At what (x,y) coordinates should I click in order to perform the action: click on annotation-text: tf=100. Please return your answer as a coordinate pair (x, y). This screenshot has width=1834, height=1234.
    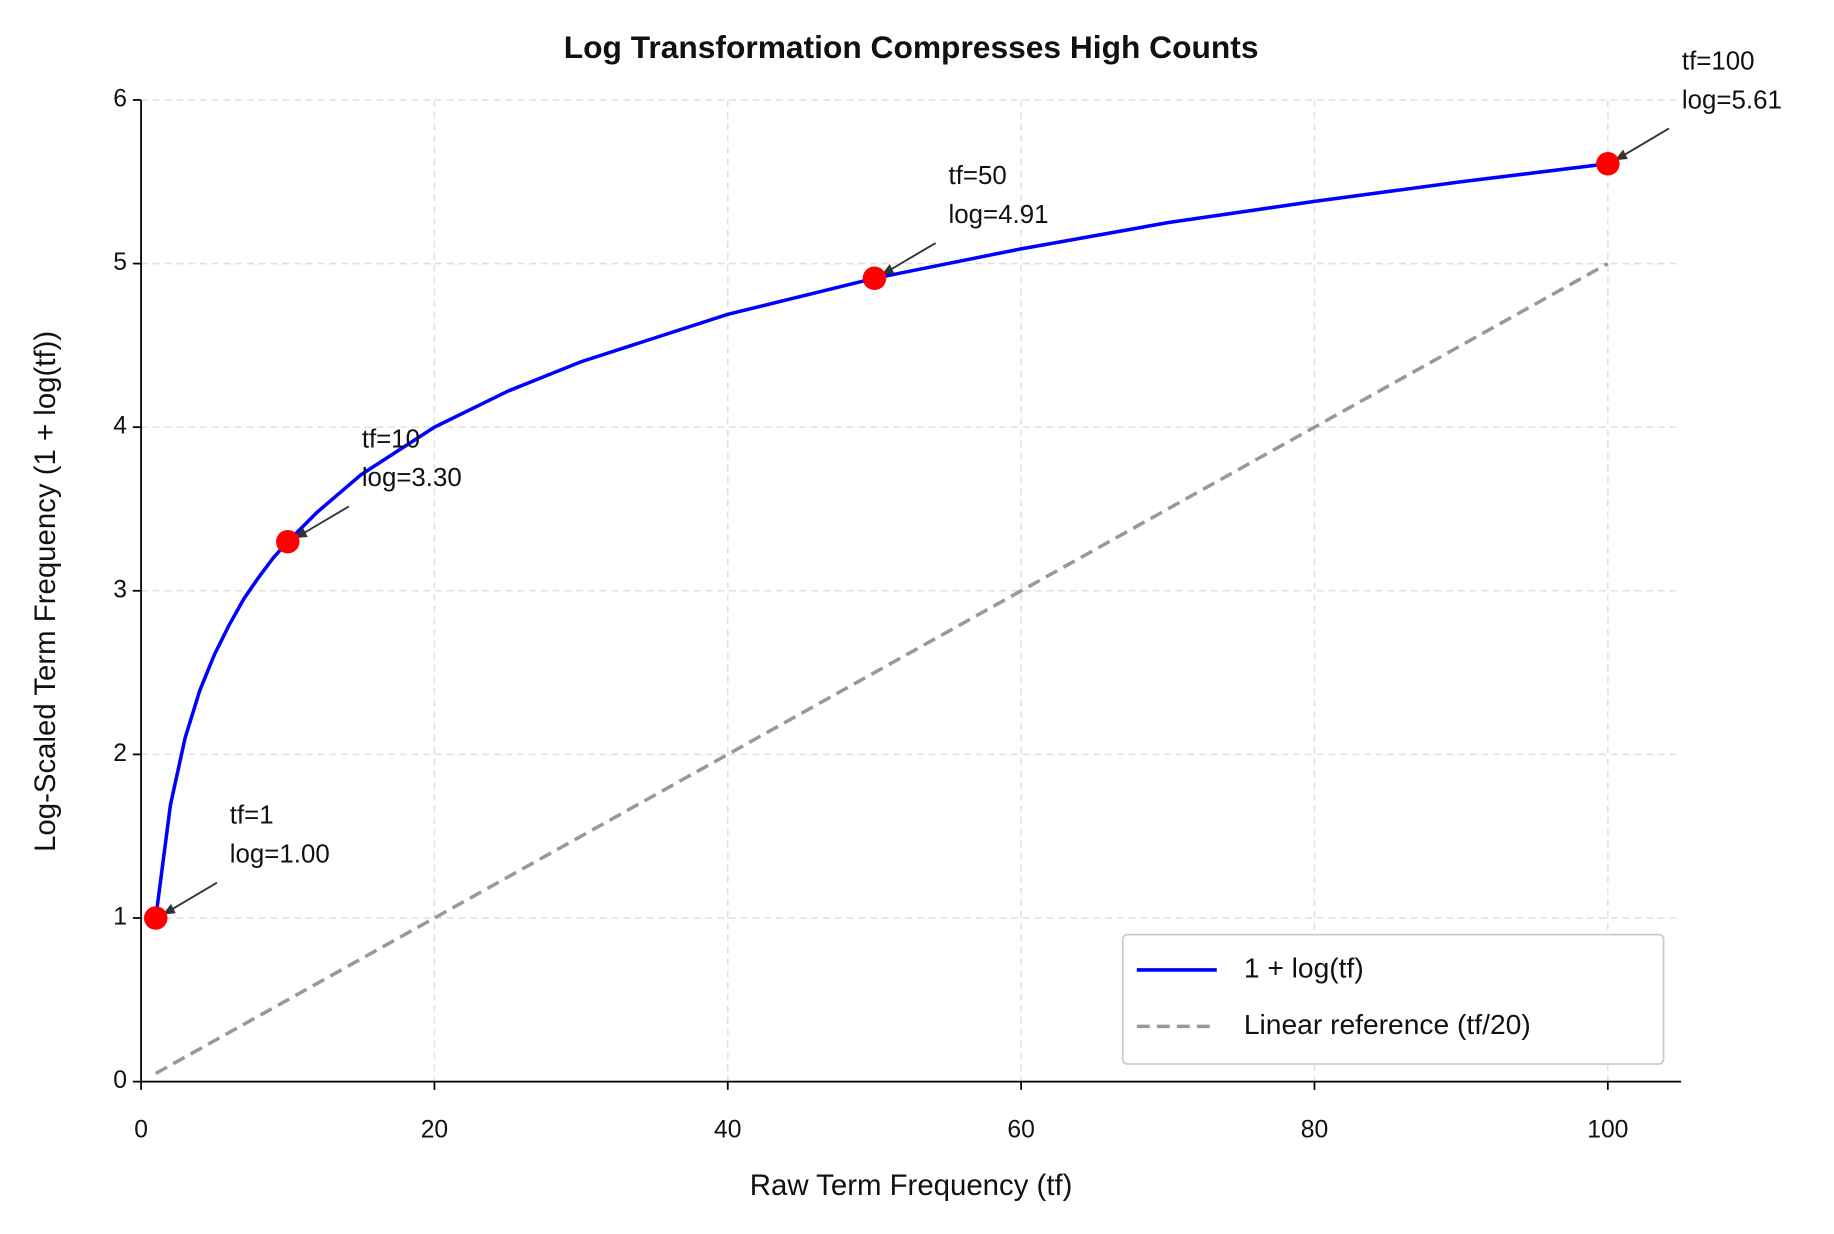
    Looking at the image, I should click on (1718, 61).